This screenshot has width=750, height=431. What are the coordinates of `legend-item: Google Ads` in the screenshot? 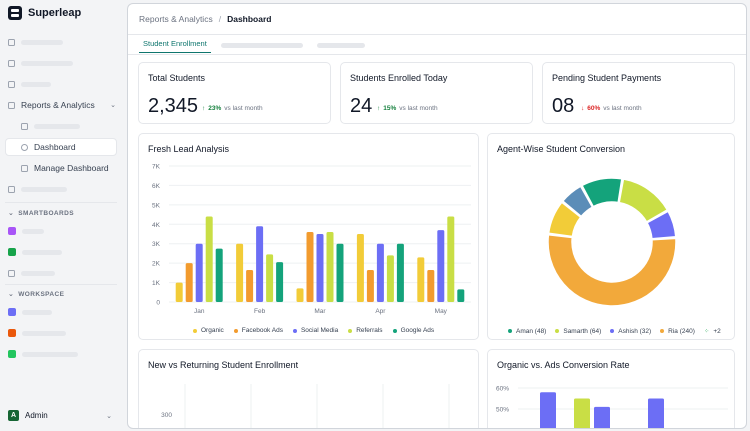 It's located at (413, 330).